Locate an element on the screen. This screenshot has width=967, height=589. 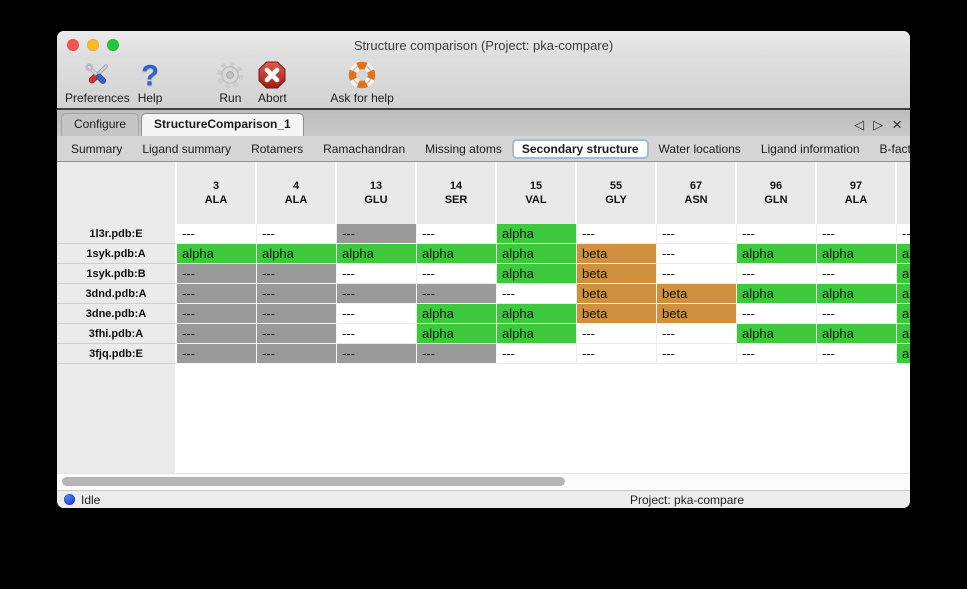
ask-for-help-button: Ask for help is located at coordinates (362, 81).